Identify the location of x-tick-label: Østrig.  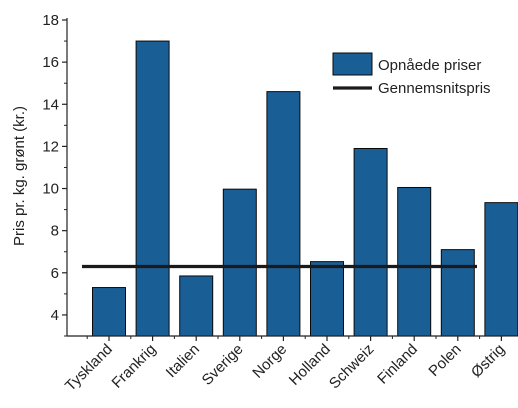
(488, 361).